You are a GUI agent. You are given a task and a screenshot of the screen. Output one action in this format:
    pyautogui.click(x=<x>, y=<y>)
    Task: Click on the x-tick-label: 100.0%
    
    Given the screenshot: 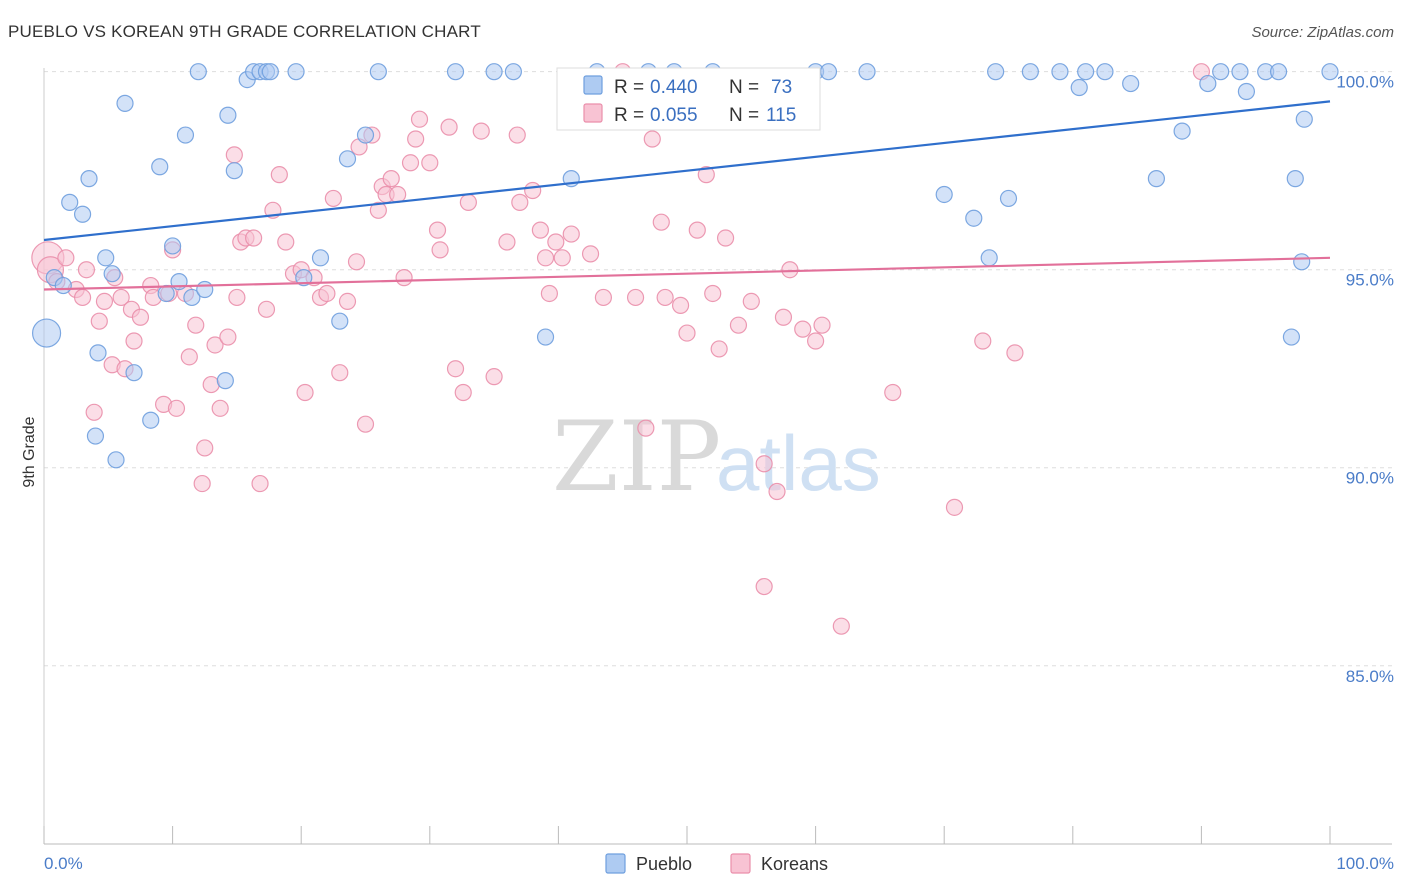 What is the action you would take?
    pyautogui.click(x=1365, y=863)
    